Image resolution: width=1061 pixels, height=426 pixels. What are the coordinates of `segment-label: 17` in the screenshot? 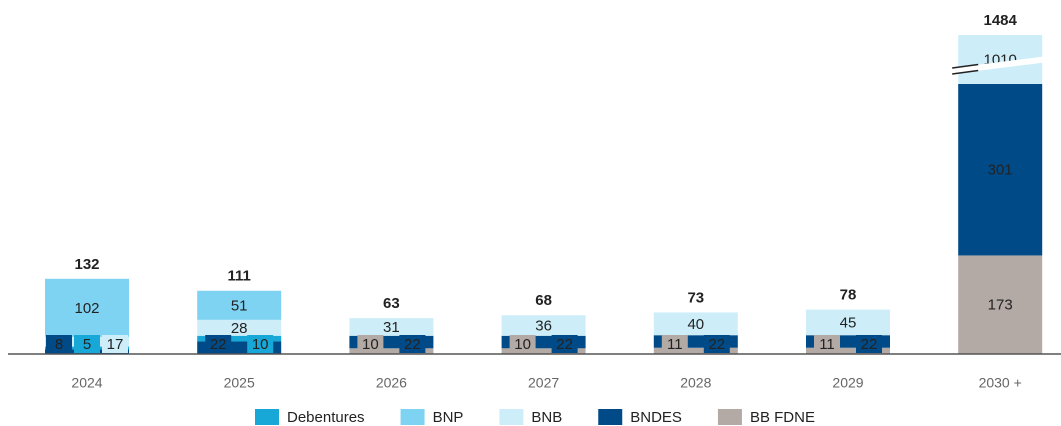 It's located at (115, 344).